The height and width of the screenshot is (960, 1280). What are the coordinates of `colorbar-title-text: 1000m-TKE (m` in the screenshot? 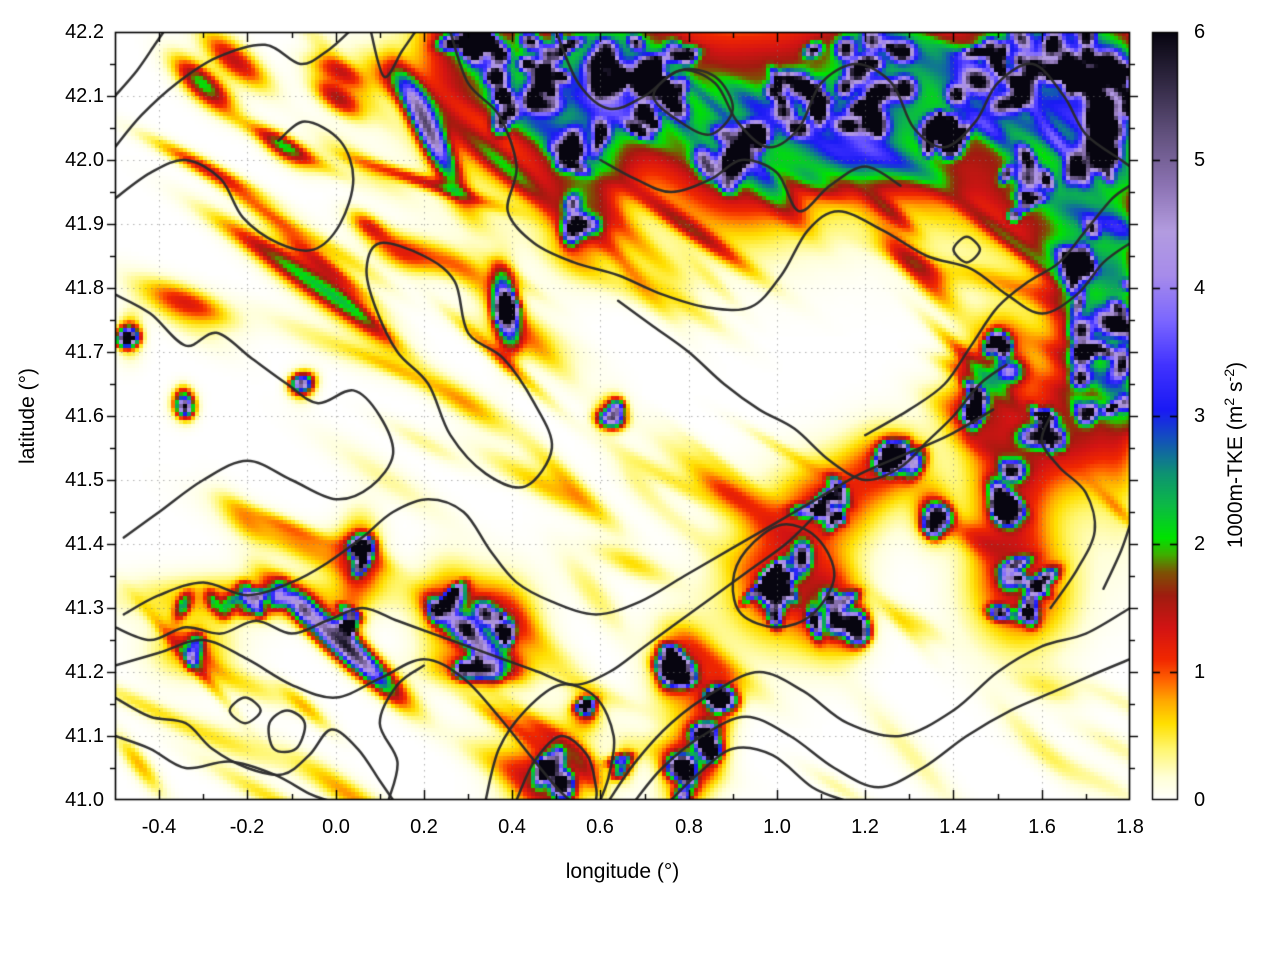 It's located at (1235, 477).